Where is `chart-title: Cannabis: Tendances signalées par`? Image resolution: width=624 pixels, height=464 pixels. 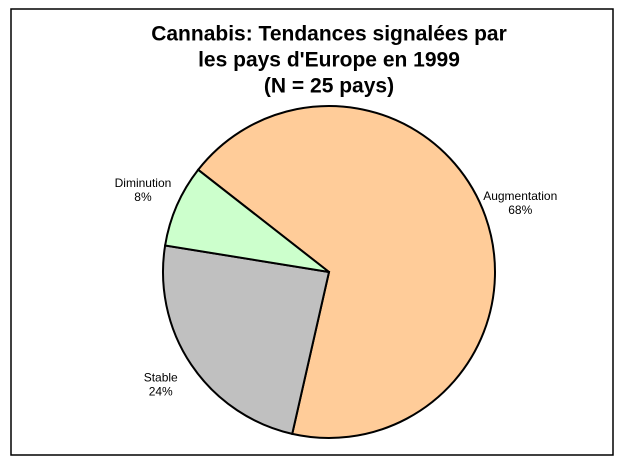 chart-title: Cannabis: Tendances signalées par is located at coordinates (329, 34).